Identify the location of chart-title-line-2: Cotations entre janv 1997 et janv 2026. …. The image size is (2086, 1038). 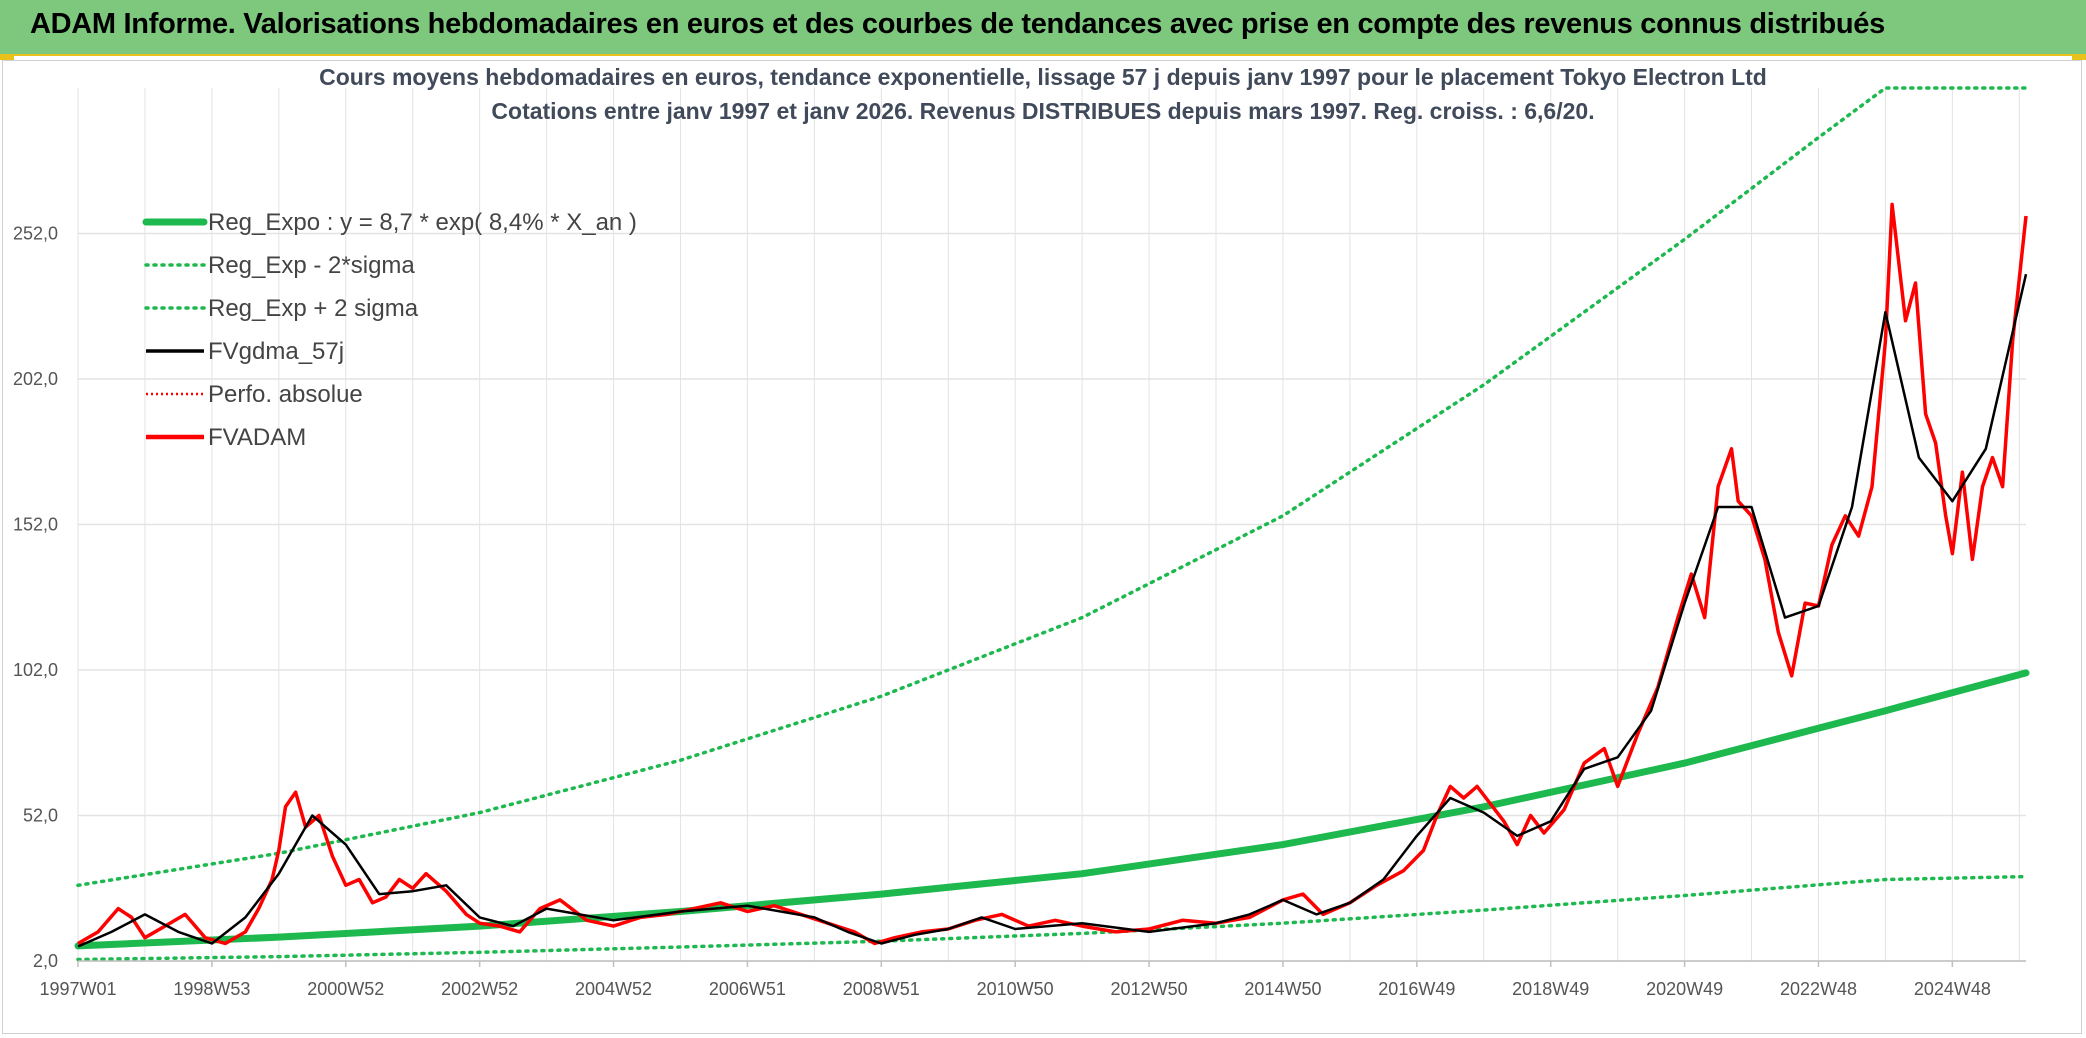
(1042, 111).